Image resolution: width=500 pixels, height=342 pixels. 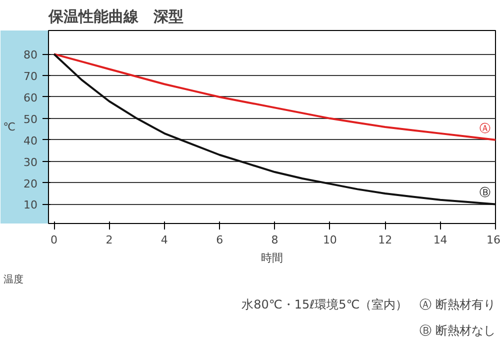 What do you see at coordinates (385, 240) in the screenshot?
I see `x-tick-label: 12` at bounding box center [385, 240].